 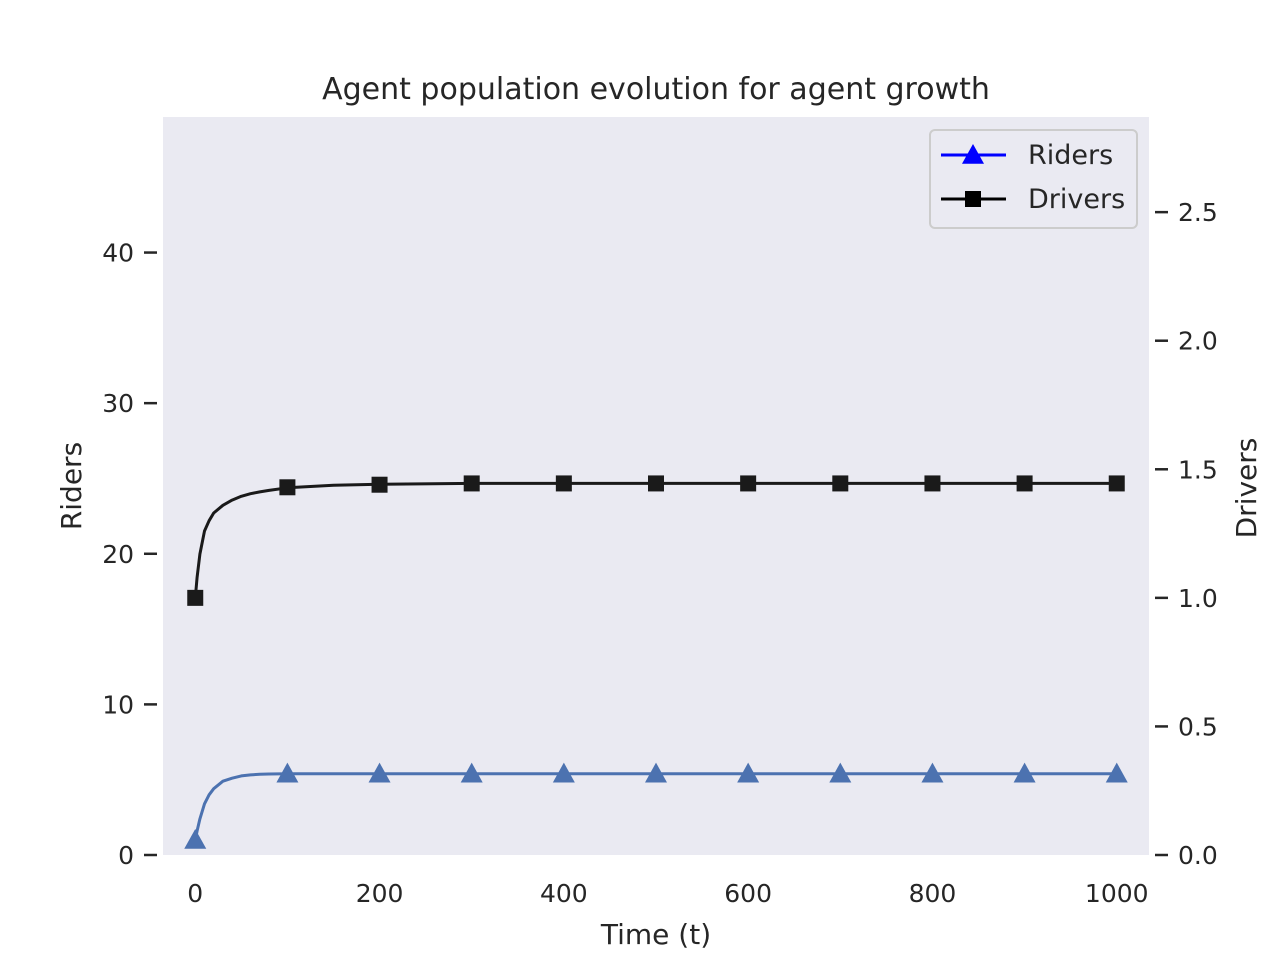 I want to click on series-riders, so click(x=656, y=805).